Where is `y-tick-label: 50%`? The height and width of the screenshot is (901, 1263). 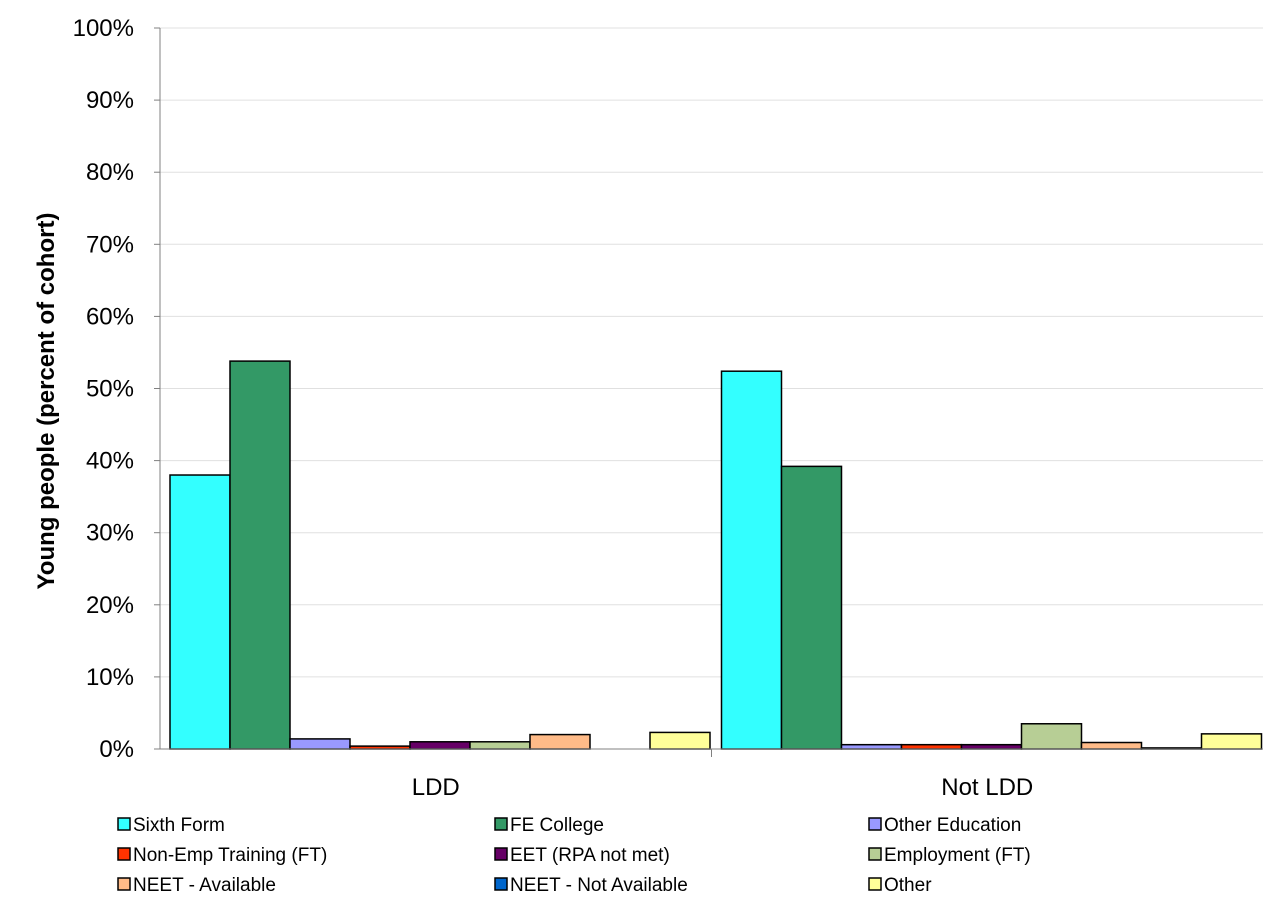 y-tick-label: 50% is located at coordinates (110, 389).